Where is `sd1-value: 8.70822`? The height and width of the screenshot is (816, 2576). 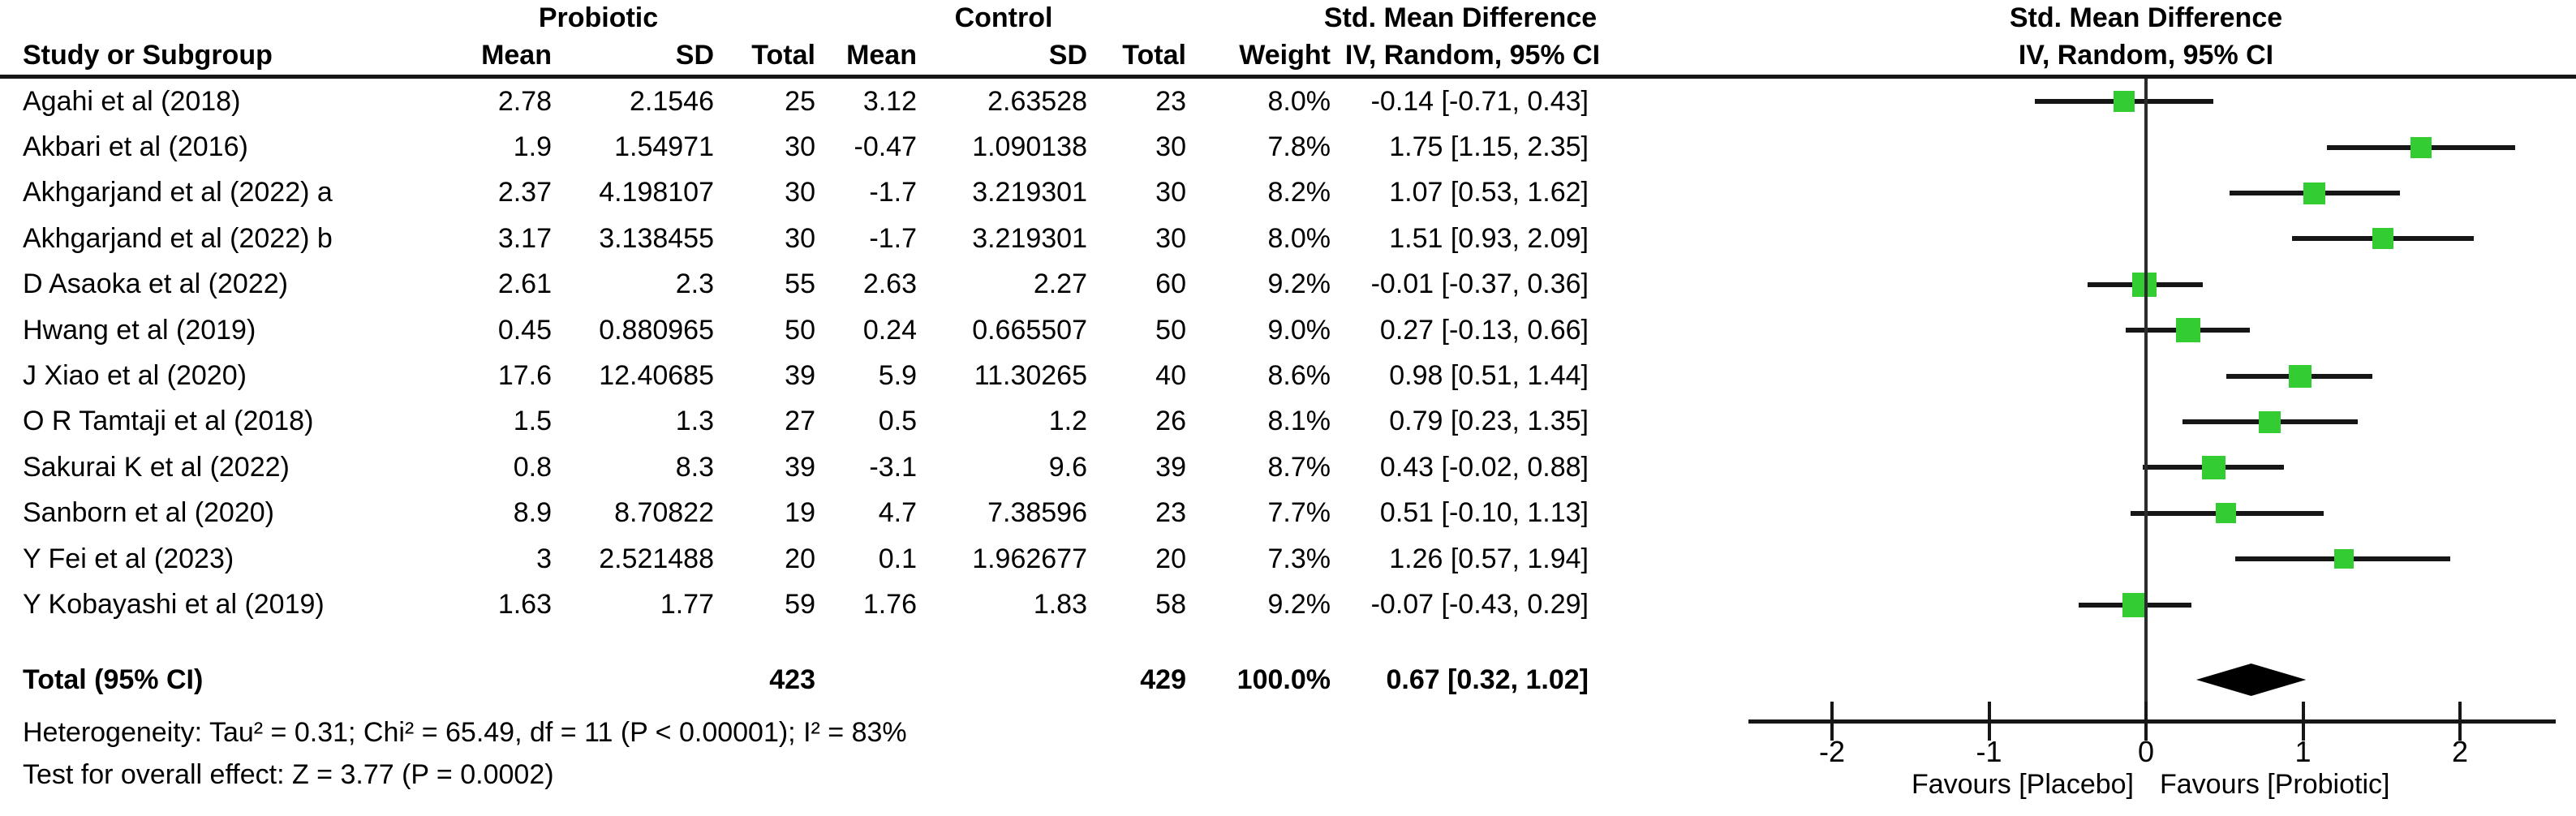
sd1-value: 8.70822 is located at coordinates (664, 513).